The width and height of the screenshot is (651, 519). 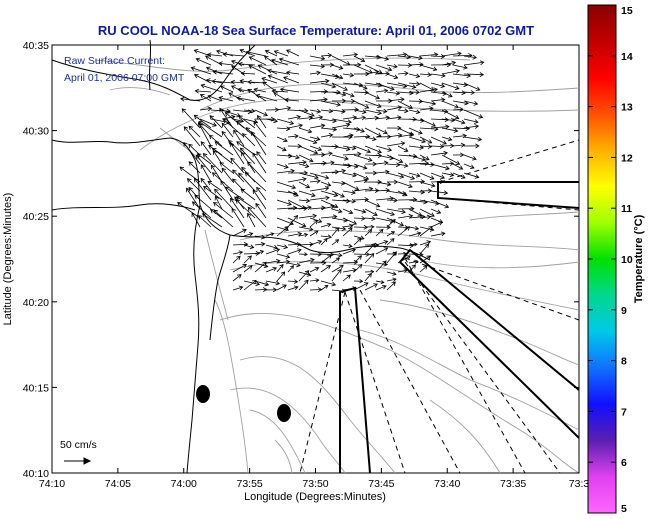 What do you see at coordinates (249, 484) in the screenshot?
I see `x-tick-label: 73:55` at bounding box center [249, 484].